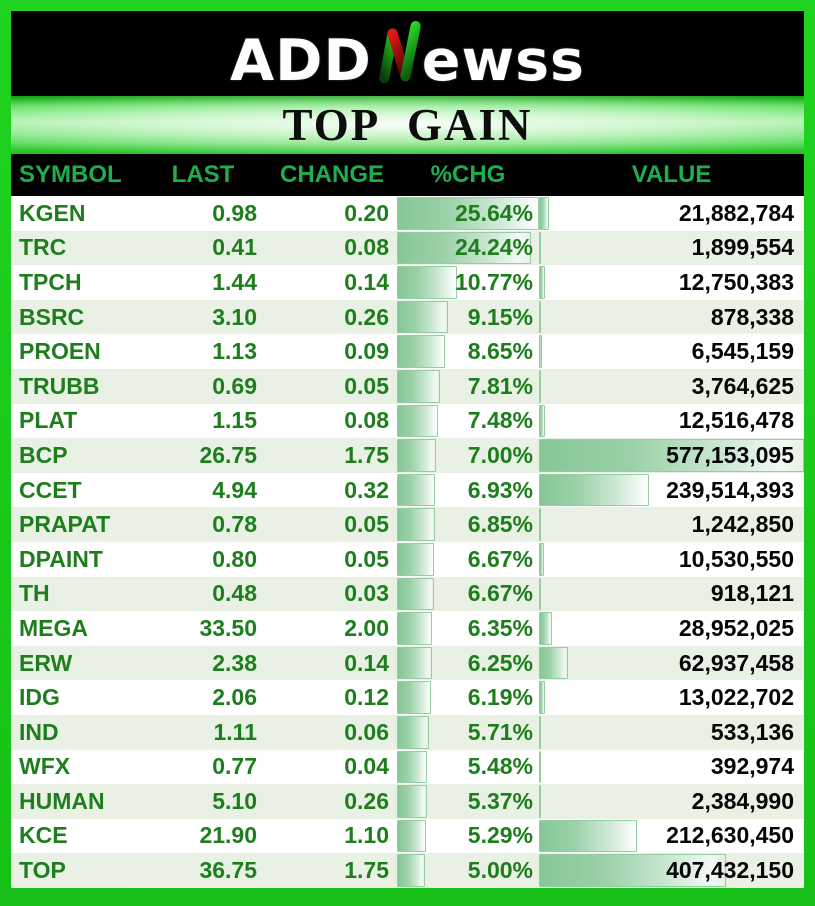  What do you see at coordinates (53, 627) in the screenshot?
I see `symbol-cell: MEGA` at bounding box center [53, 627].